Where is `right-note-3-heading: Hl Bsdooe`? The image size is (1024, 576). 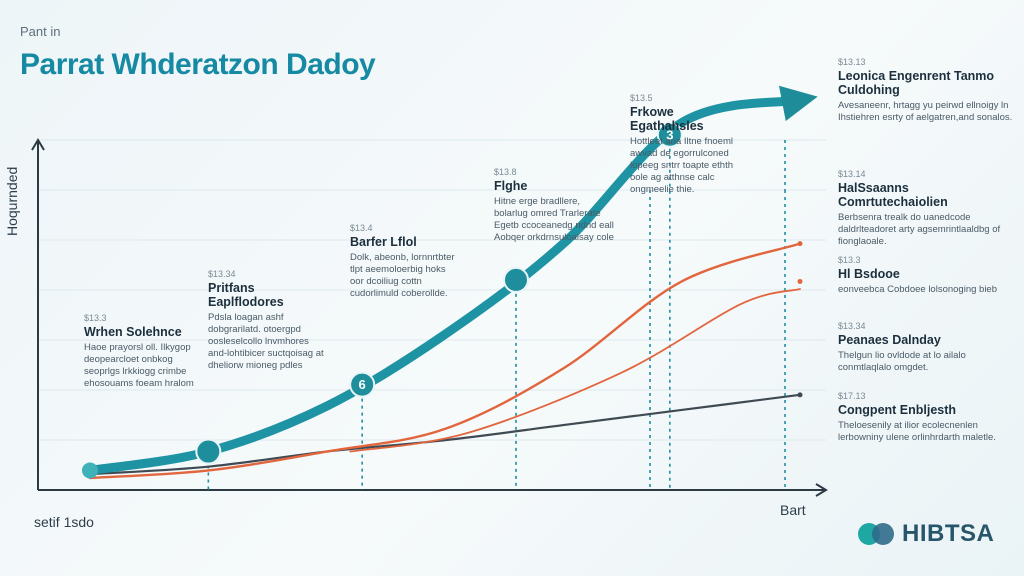
right-note-3-heading: Hl Bsdooe is located at coordinates (869, 274).